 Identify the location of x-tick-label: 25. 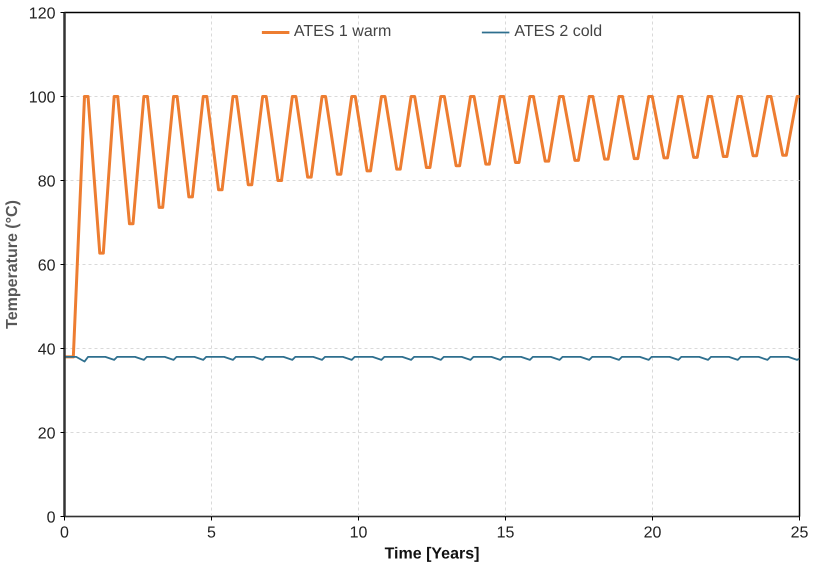
(799, 533).